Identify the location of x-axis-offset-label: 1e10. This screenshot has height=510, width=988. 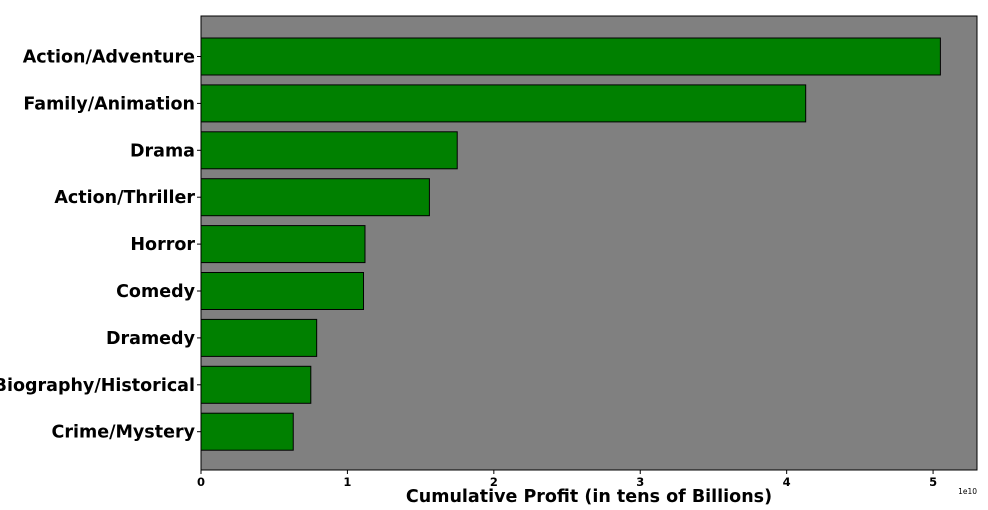
(967, 491).